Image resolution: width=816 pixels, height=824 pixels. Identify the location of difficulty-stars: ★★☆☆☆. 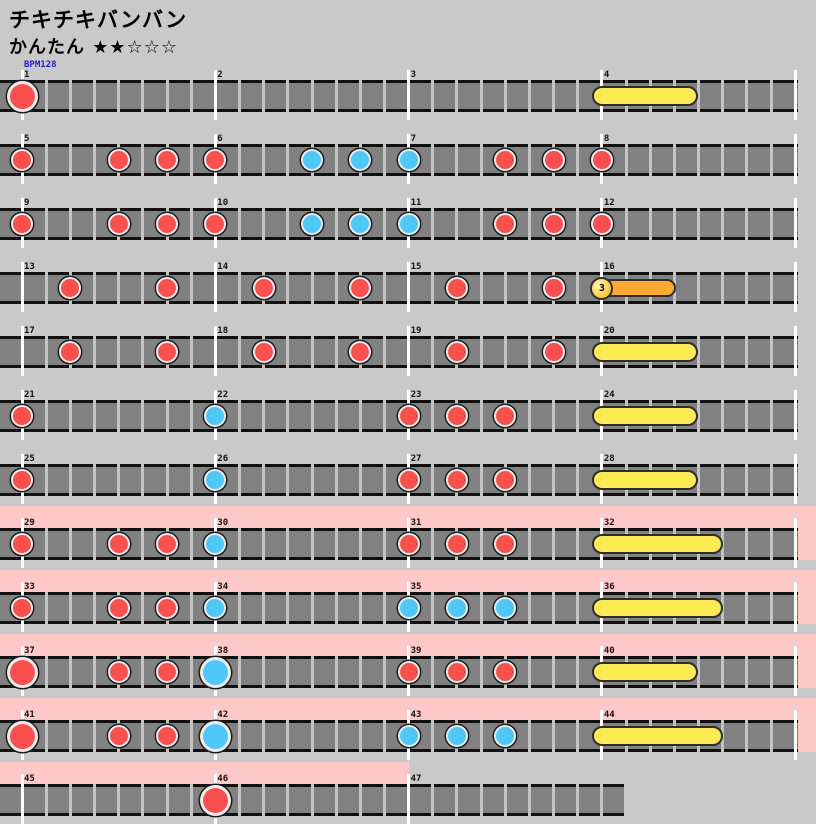
(135, 47).